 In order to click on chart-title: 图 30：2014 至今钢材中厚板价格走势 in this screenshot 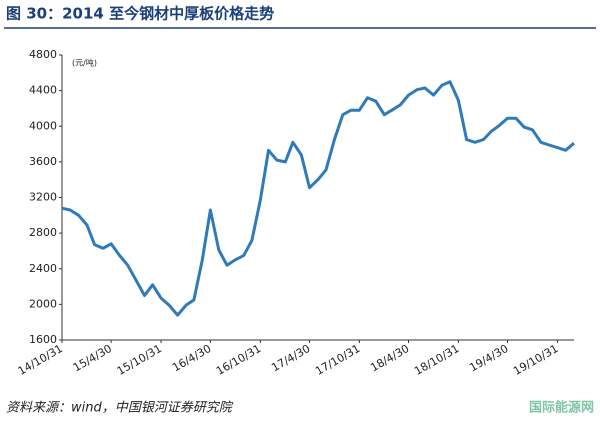, I will do `click(140, 14)`.